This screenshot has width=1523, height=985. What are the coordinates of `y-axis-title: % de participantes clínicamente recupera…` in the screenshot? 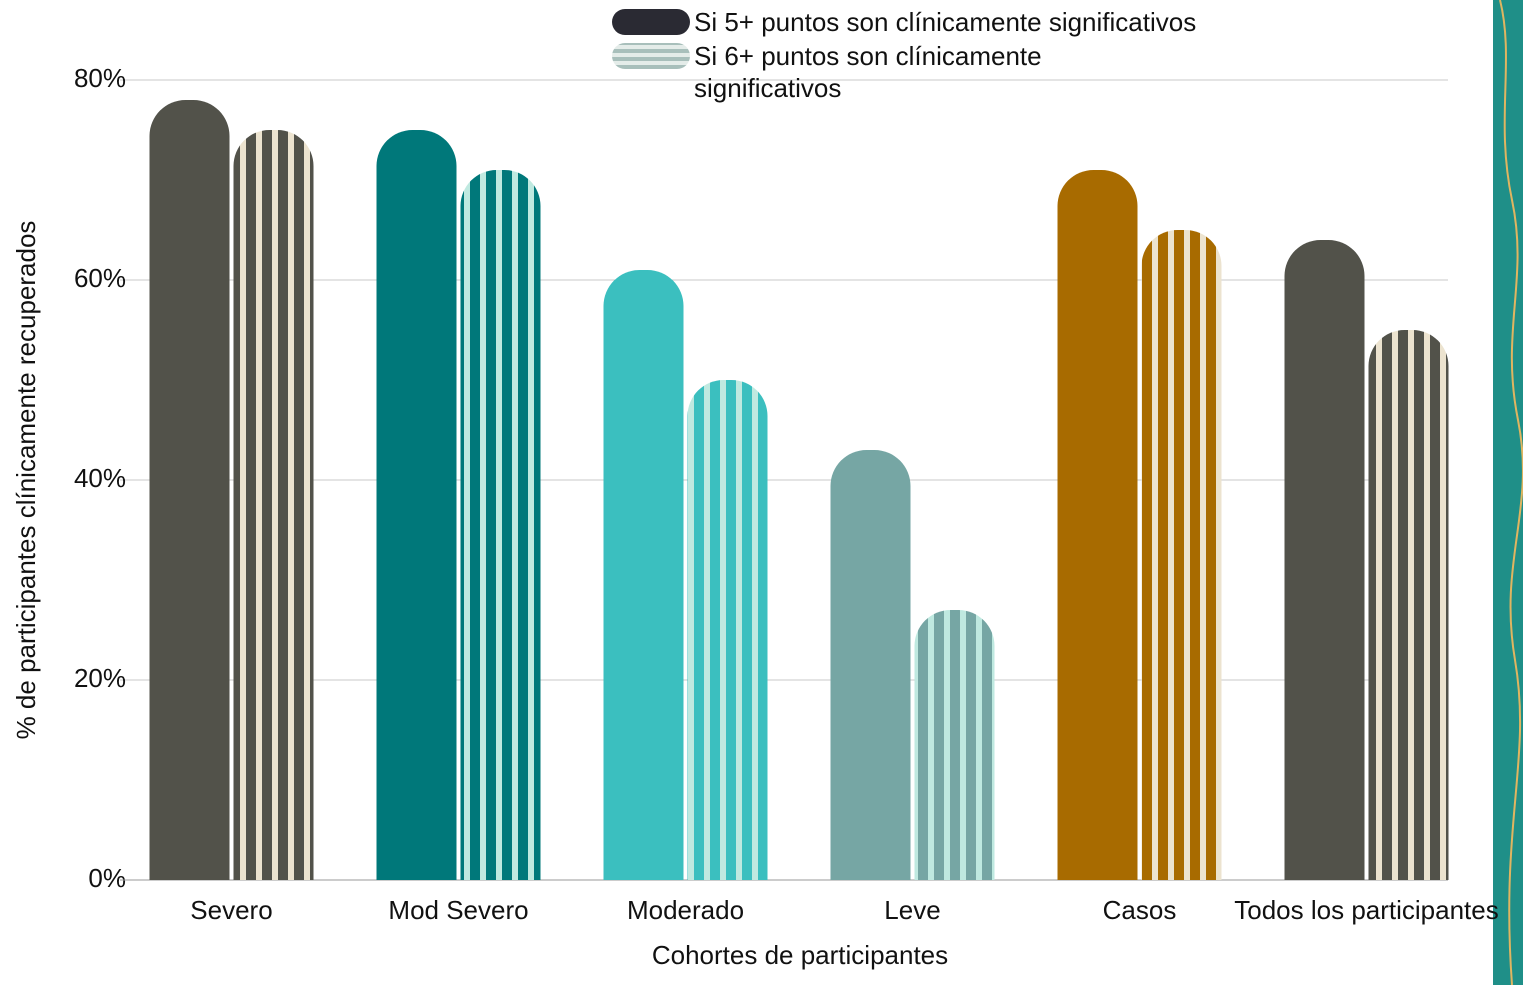 It's located at (26, 480).